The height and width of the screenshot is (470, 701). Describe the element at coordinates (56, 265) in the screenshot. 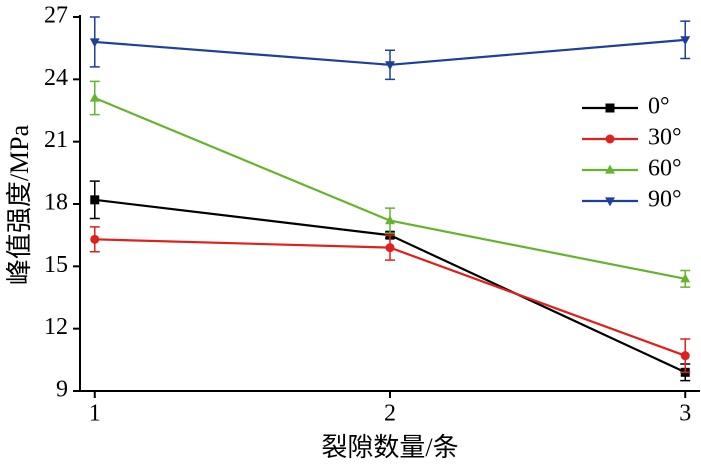

I see `y-tick-label: 15` at that location.